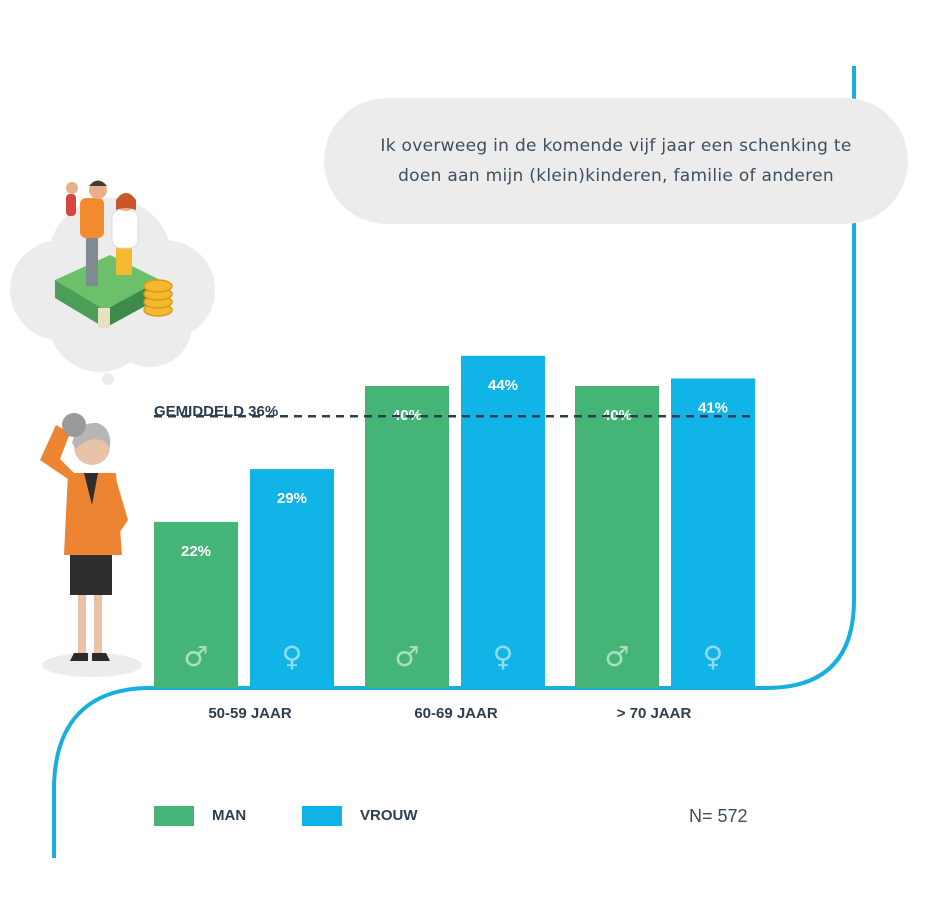  Describe the element at coordinates (718, 816) in the screenshot. I see `sample-size-label: N= 572` at that location.